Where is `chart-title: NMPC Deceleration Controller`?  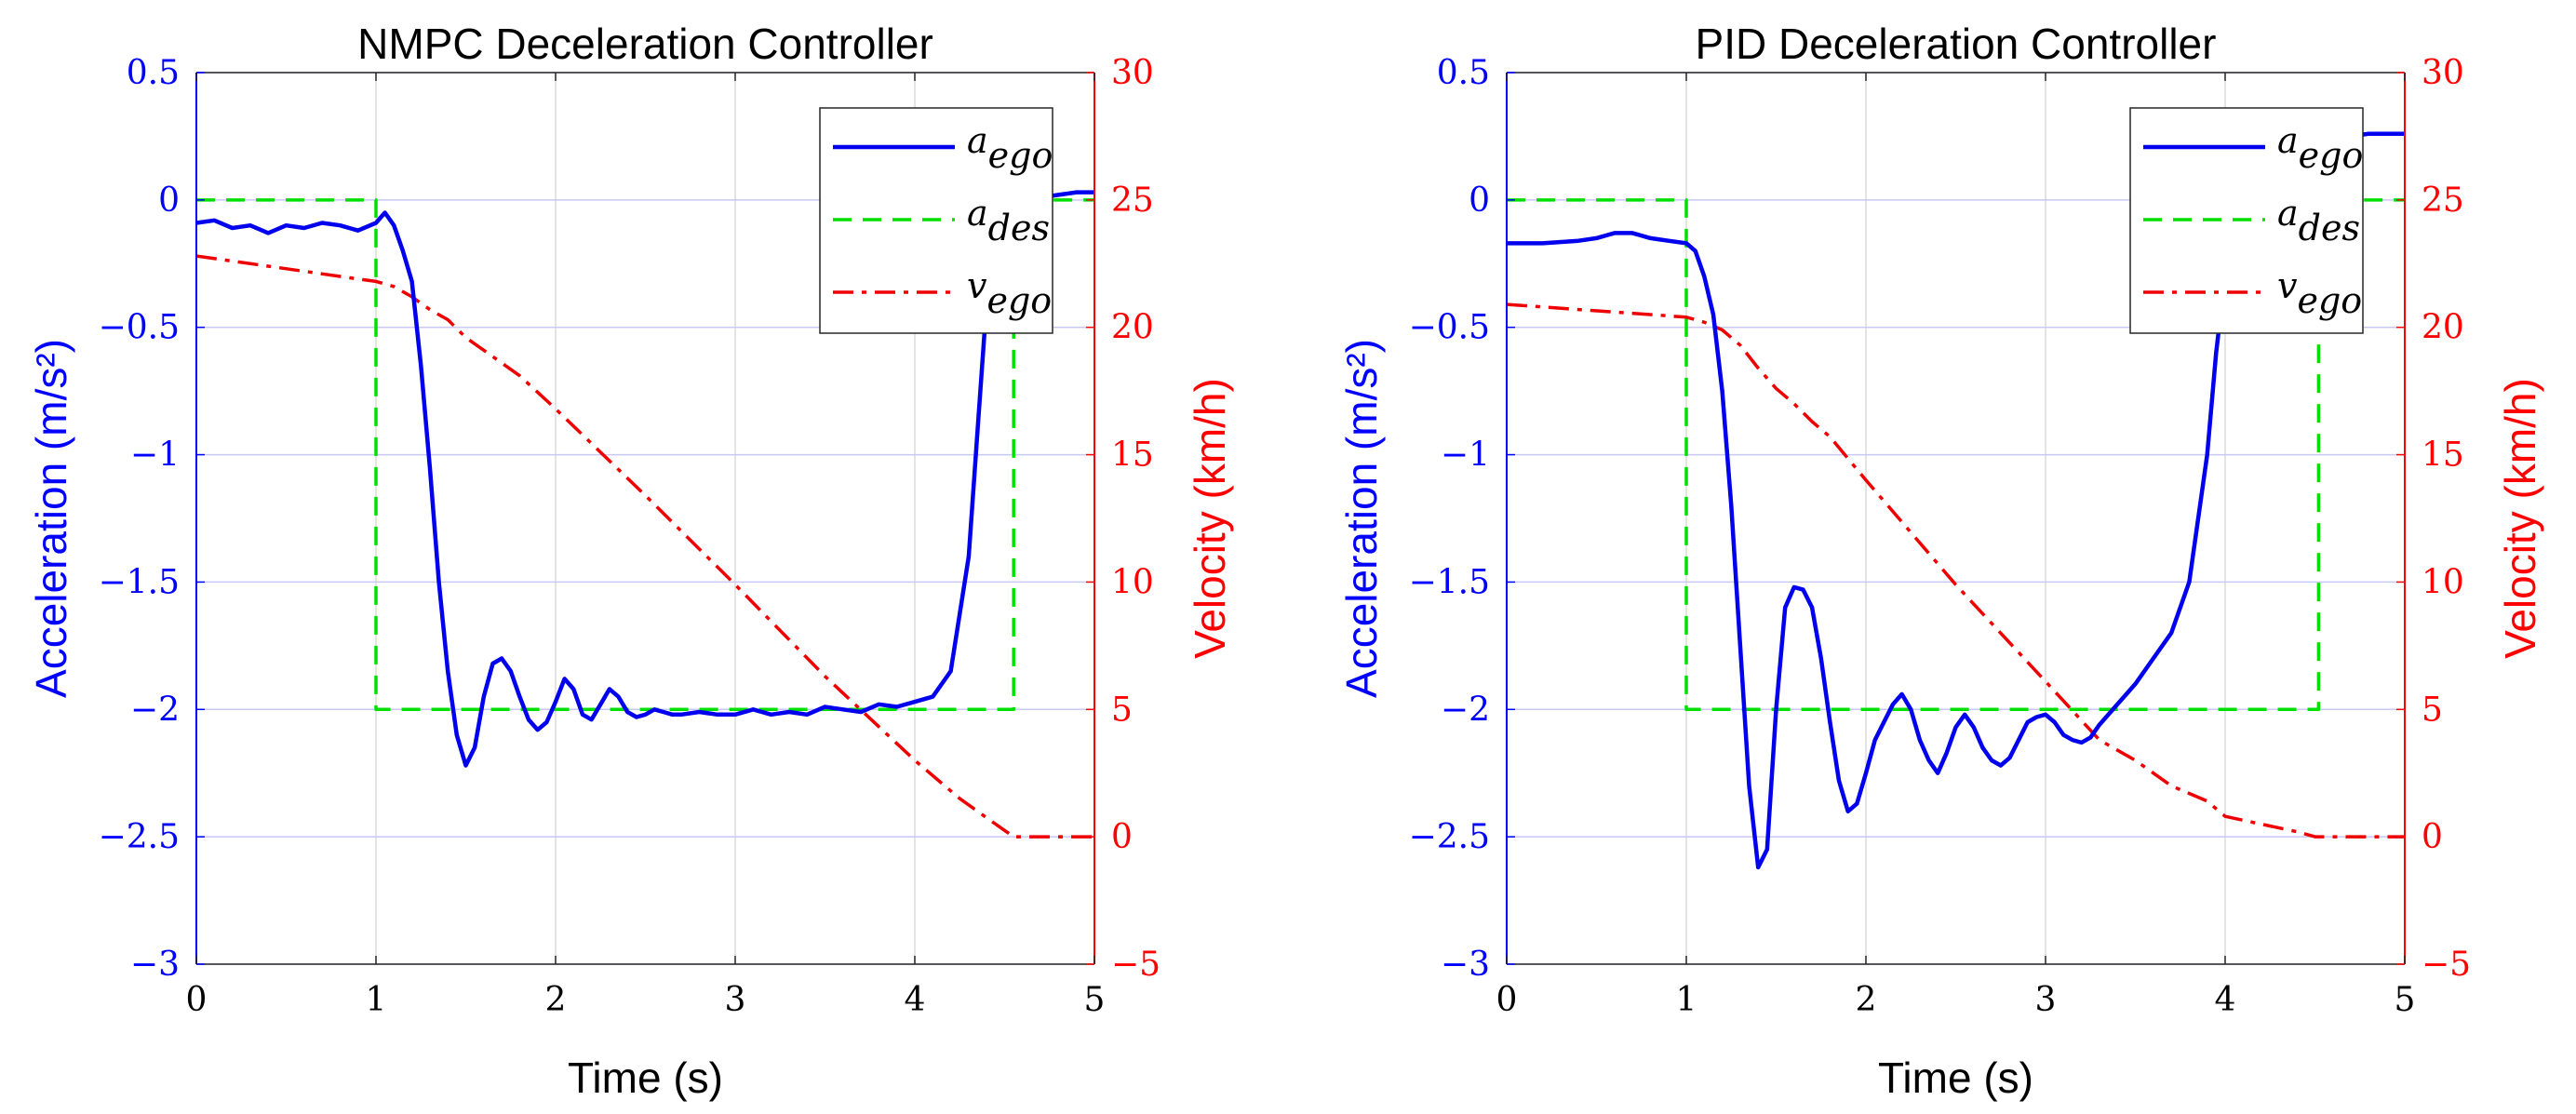
chart-title: NMPC Deceleration Controller is located at coordinates (645, 44).